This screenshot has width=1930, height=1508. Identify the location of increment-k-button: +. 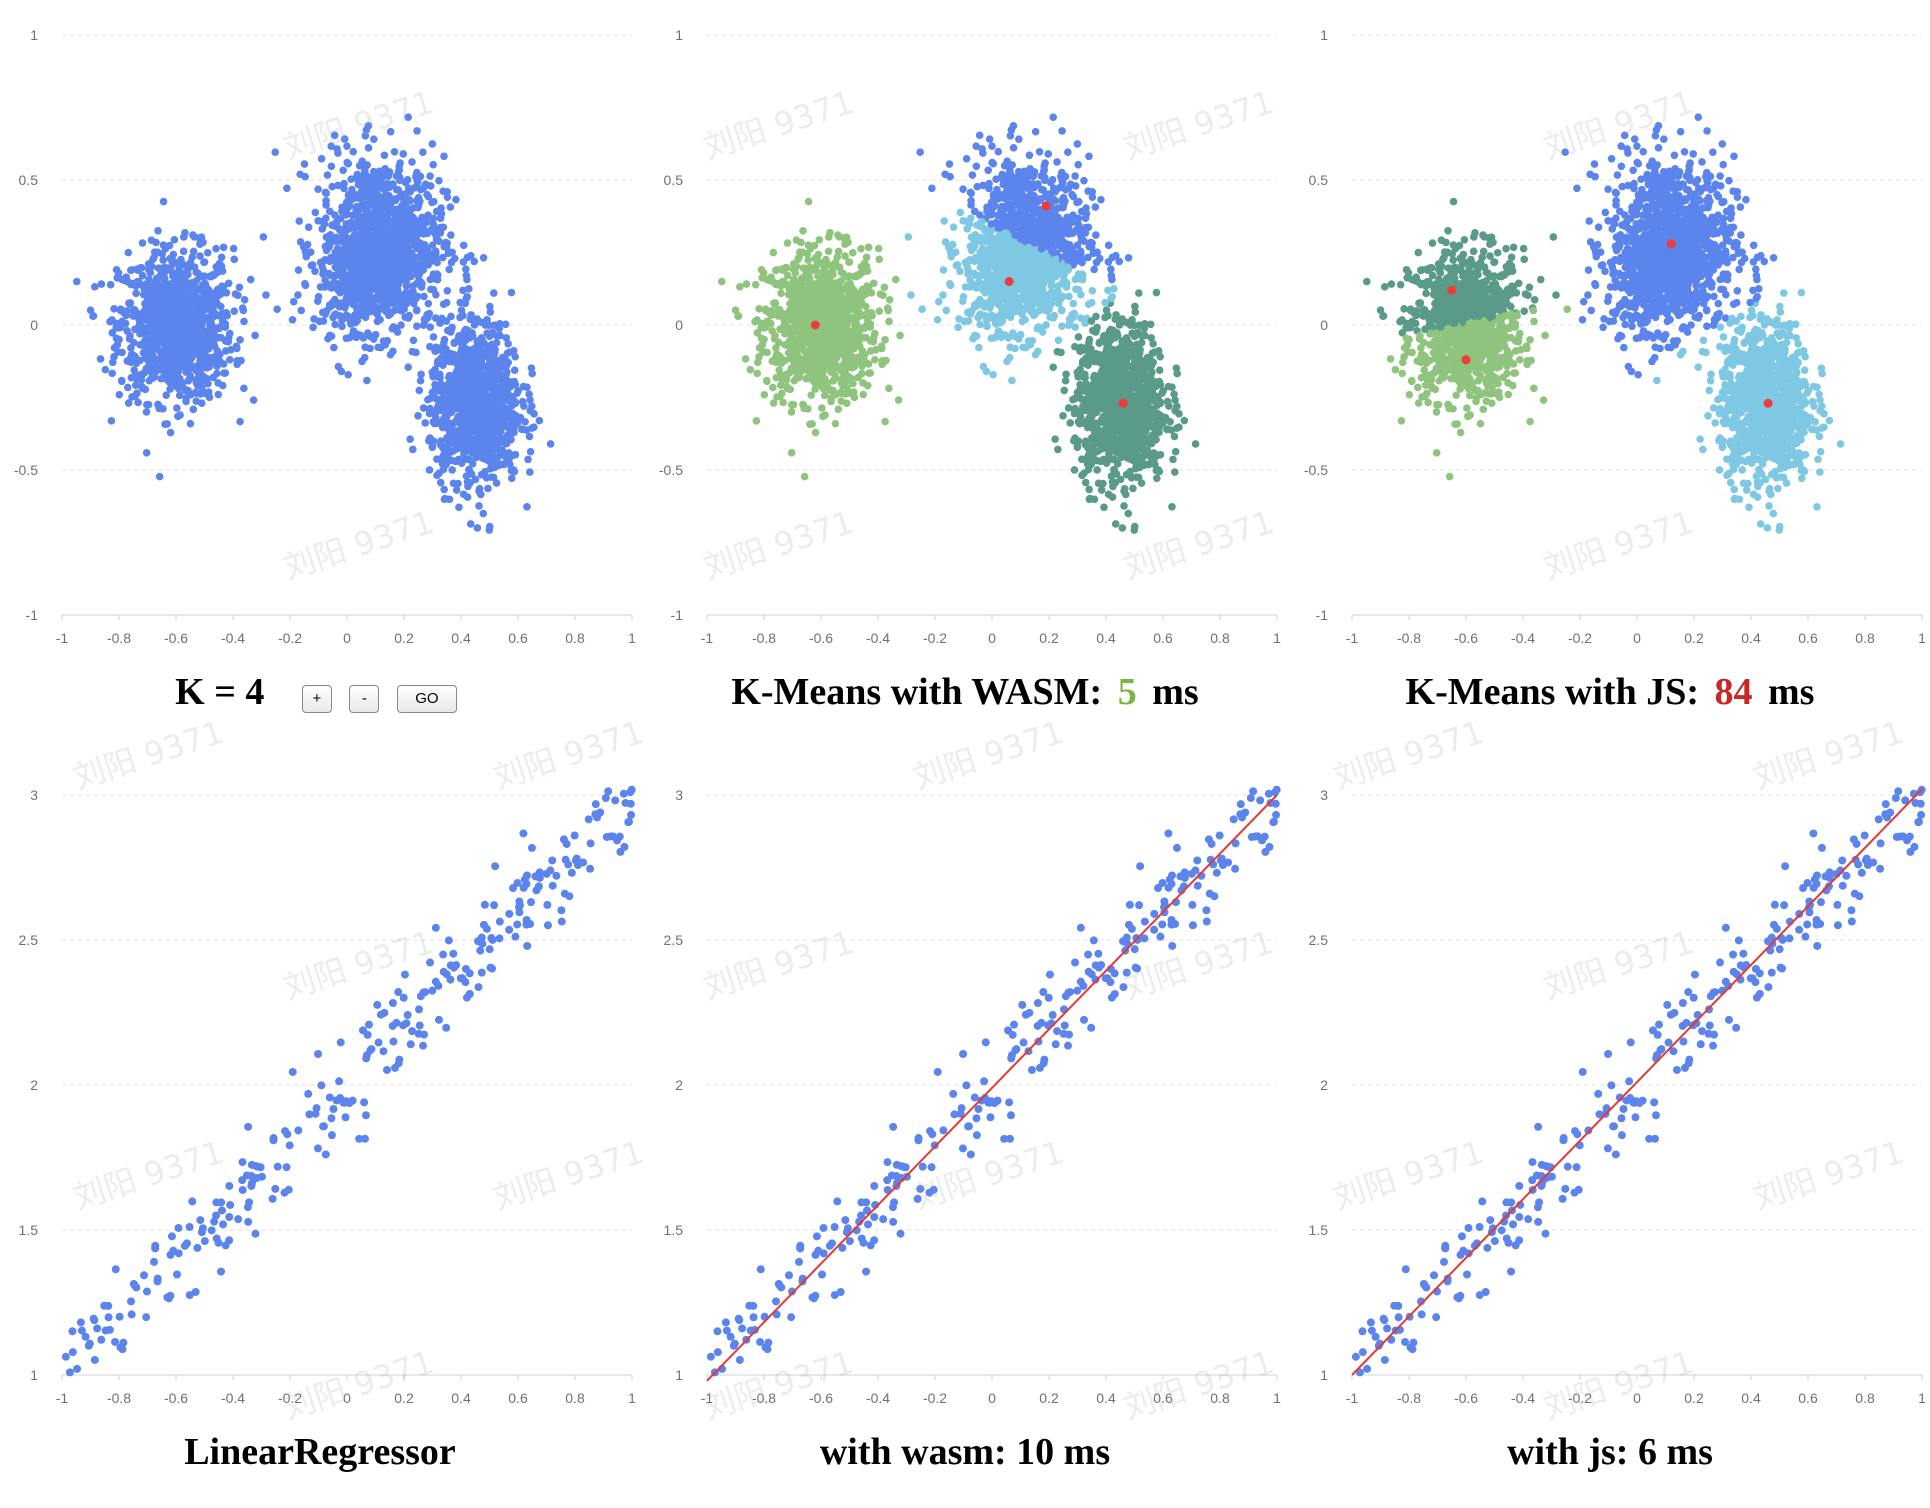
(316, 698).